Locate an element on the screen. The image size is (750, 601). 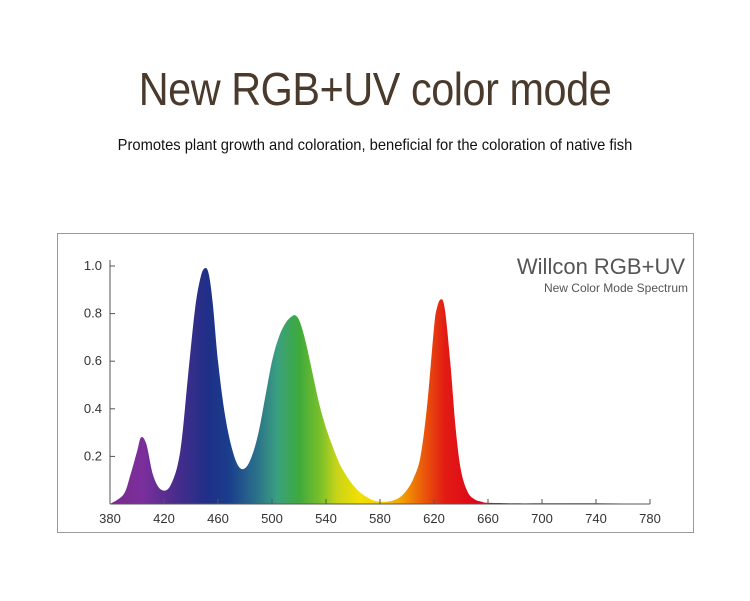
x-tick-label: 740 is located at coordinates (596, 518).